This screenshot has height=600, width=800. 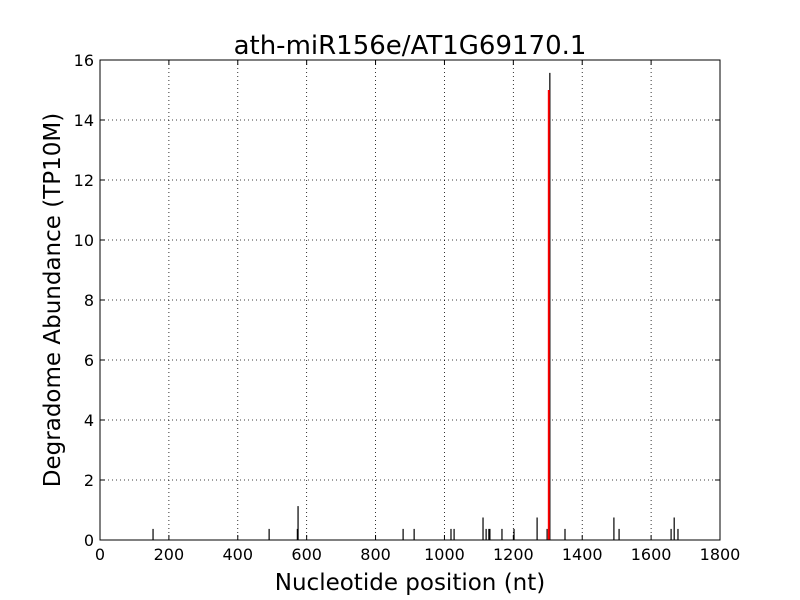 What do you see at coordinates (238, 554) in the screenshot?
I see `x-tick-label: 400` at bounding box center [238, 554].